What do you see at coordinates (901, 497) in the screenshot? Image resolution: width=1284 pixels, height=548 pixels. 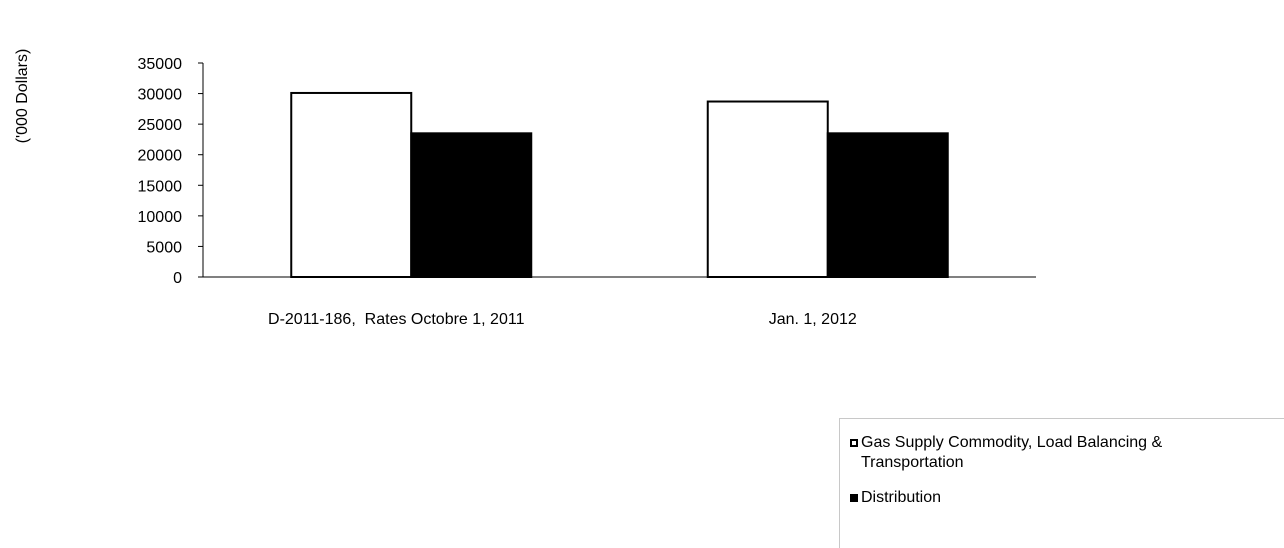 I see `legend-label-distribution: Distribution` at bounding box center [901, 497].